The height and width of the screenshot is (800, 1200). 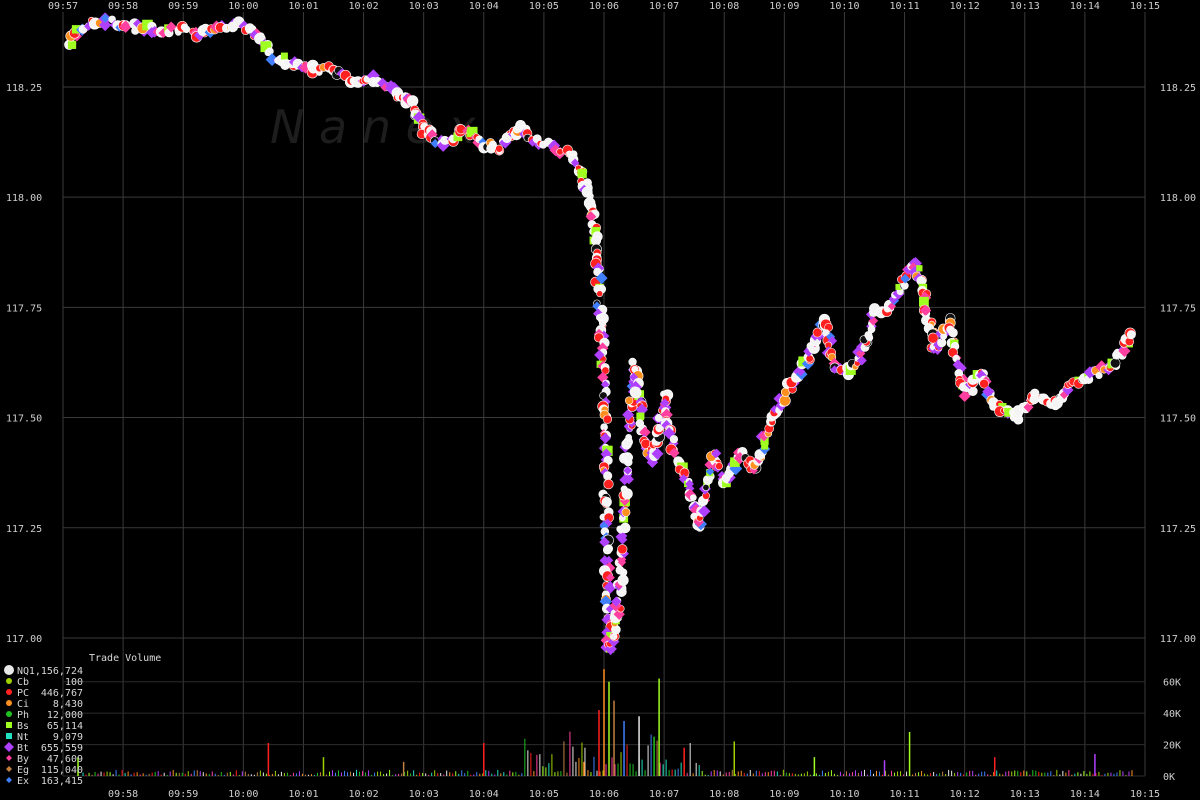 I want to click on legend-code: Ex, so click(x=23, y=781).